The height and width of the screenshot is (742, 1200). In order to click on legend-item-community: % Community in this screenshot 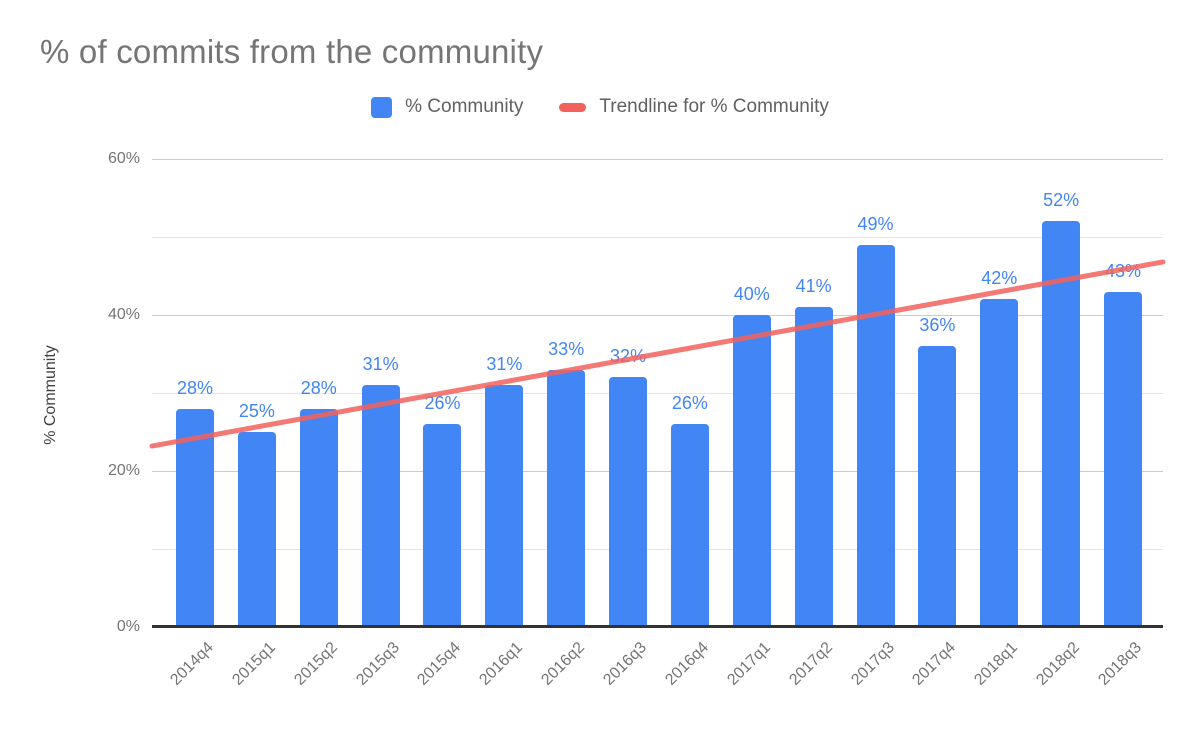, I will do `click(447, 107)`.